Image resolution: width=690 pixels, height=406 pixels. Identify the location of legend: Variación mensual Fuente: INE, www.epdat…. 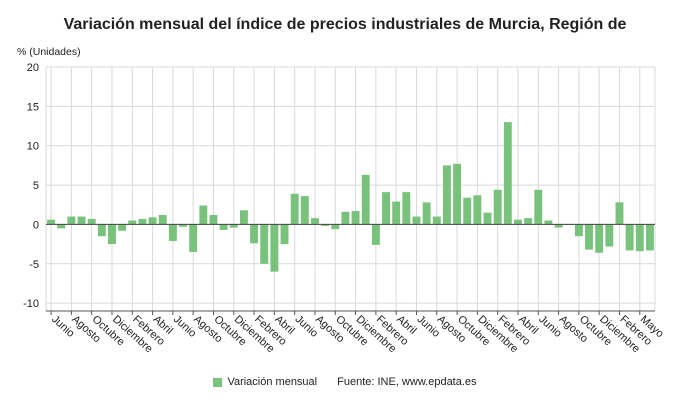
(345, 382).